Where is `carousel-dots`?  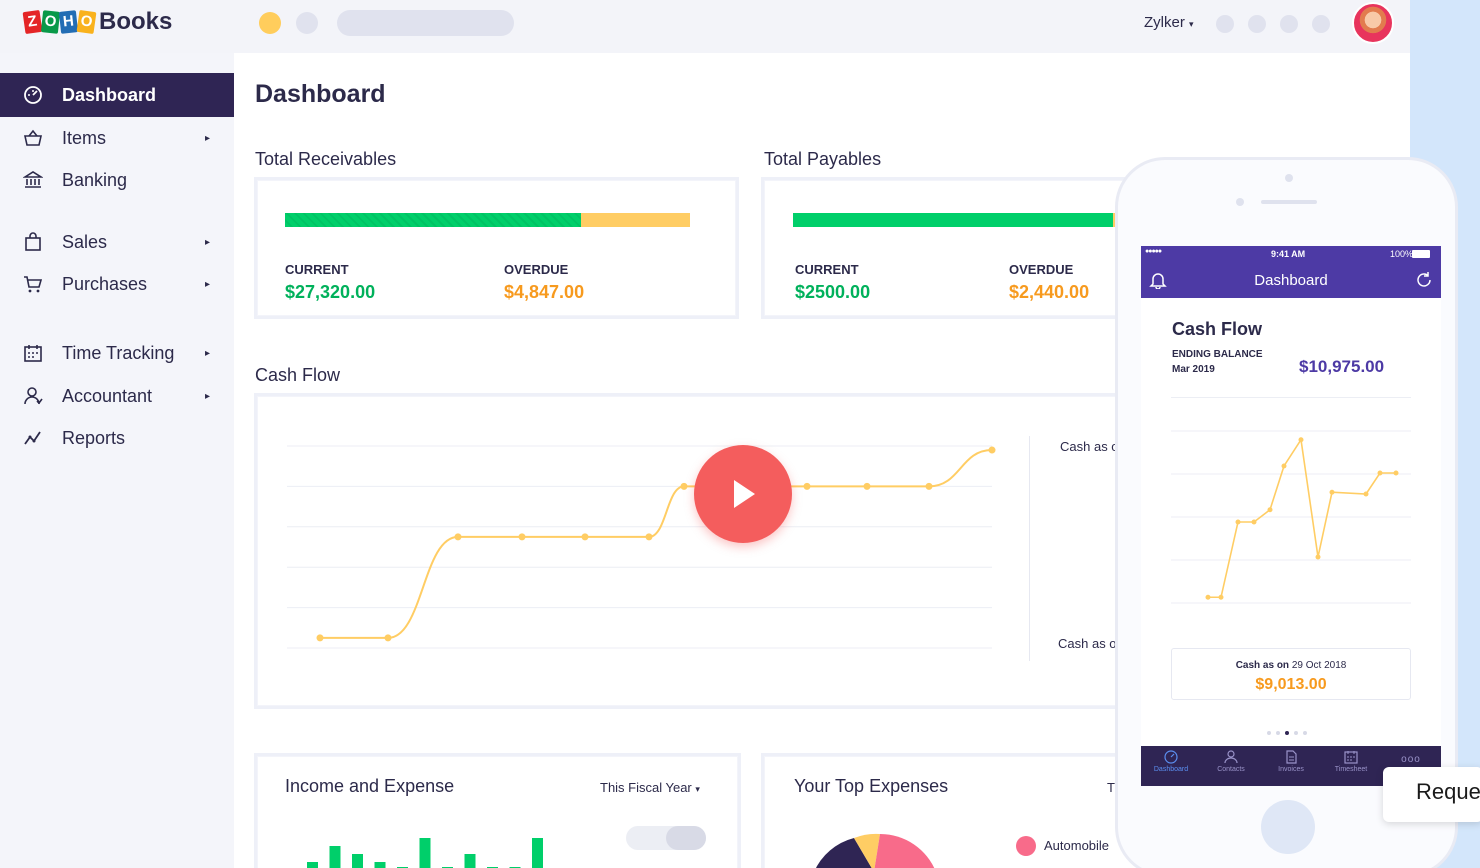 carousel-dots is located at coordinates (1287, 733).